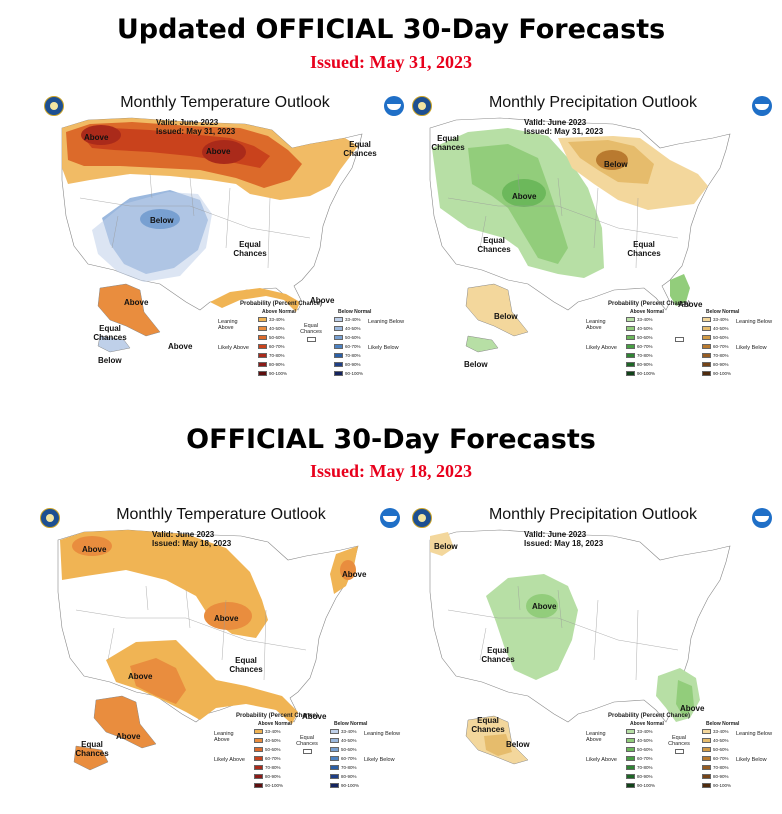 The width and height of the screenshot is (782, 814). What do you see at coordinates (762, 106) in the screenshot?
I see `noaa-logo-icon` at bounding box center [762, 106].